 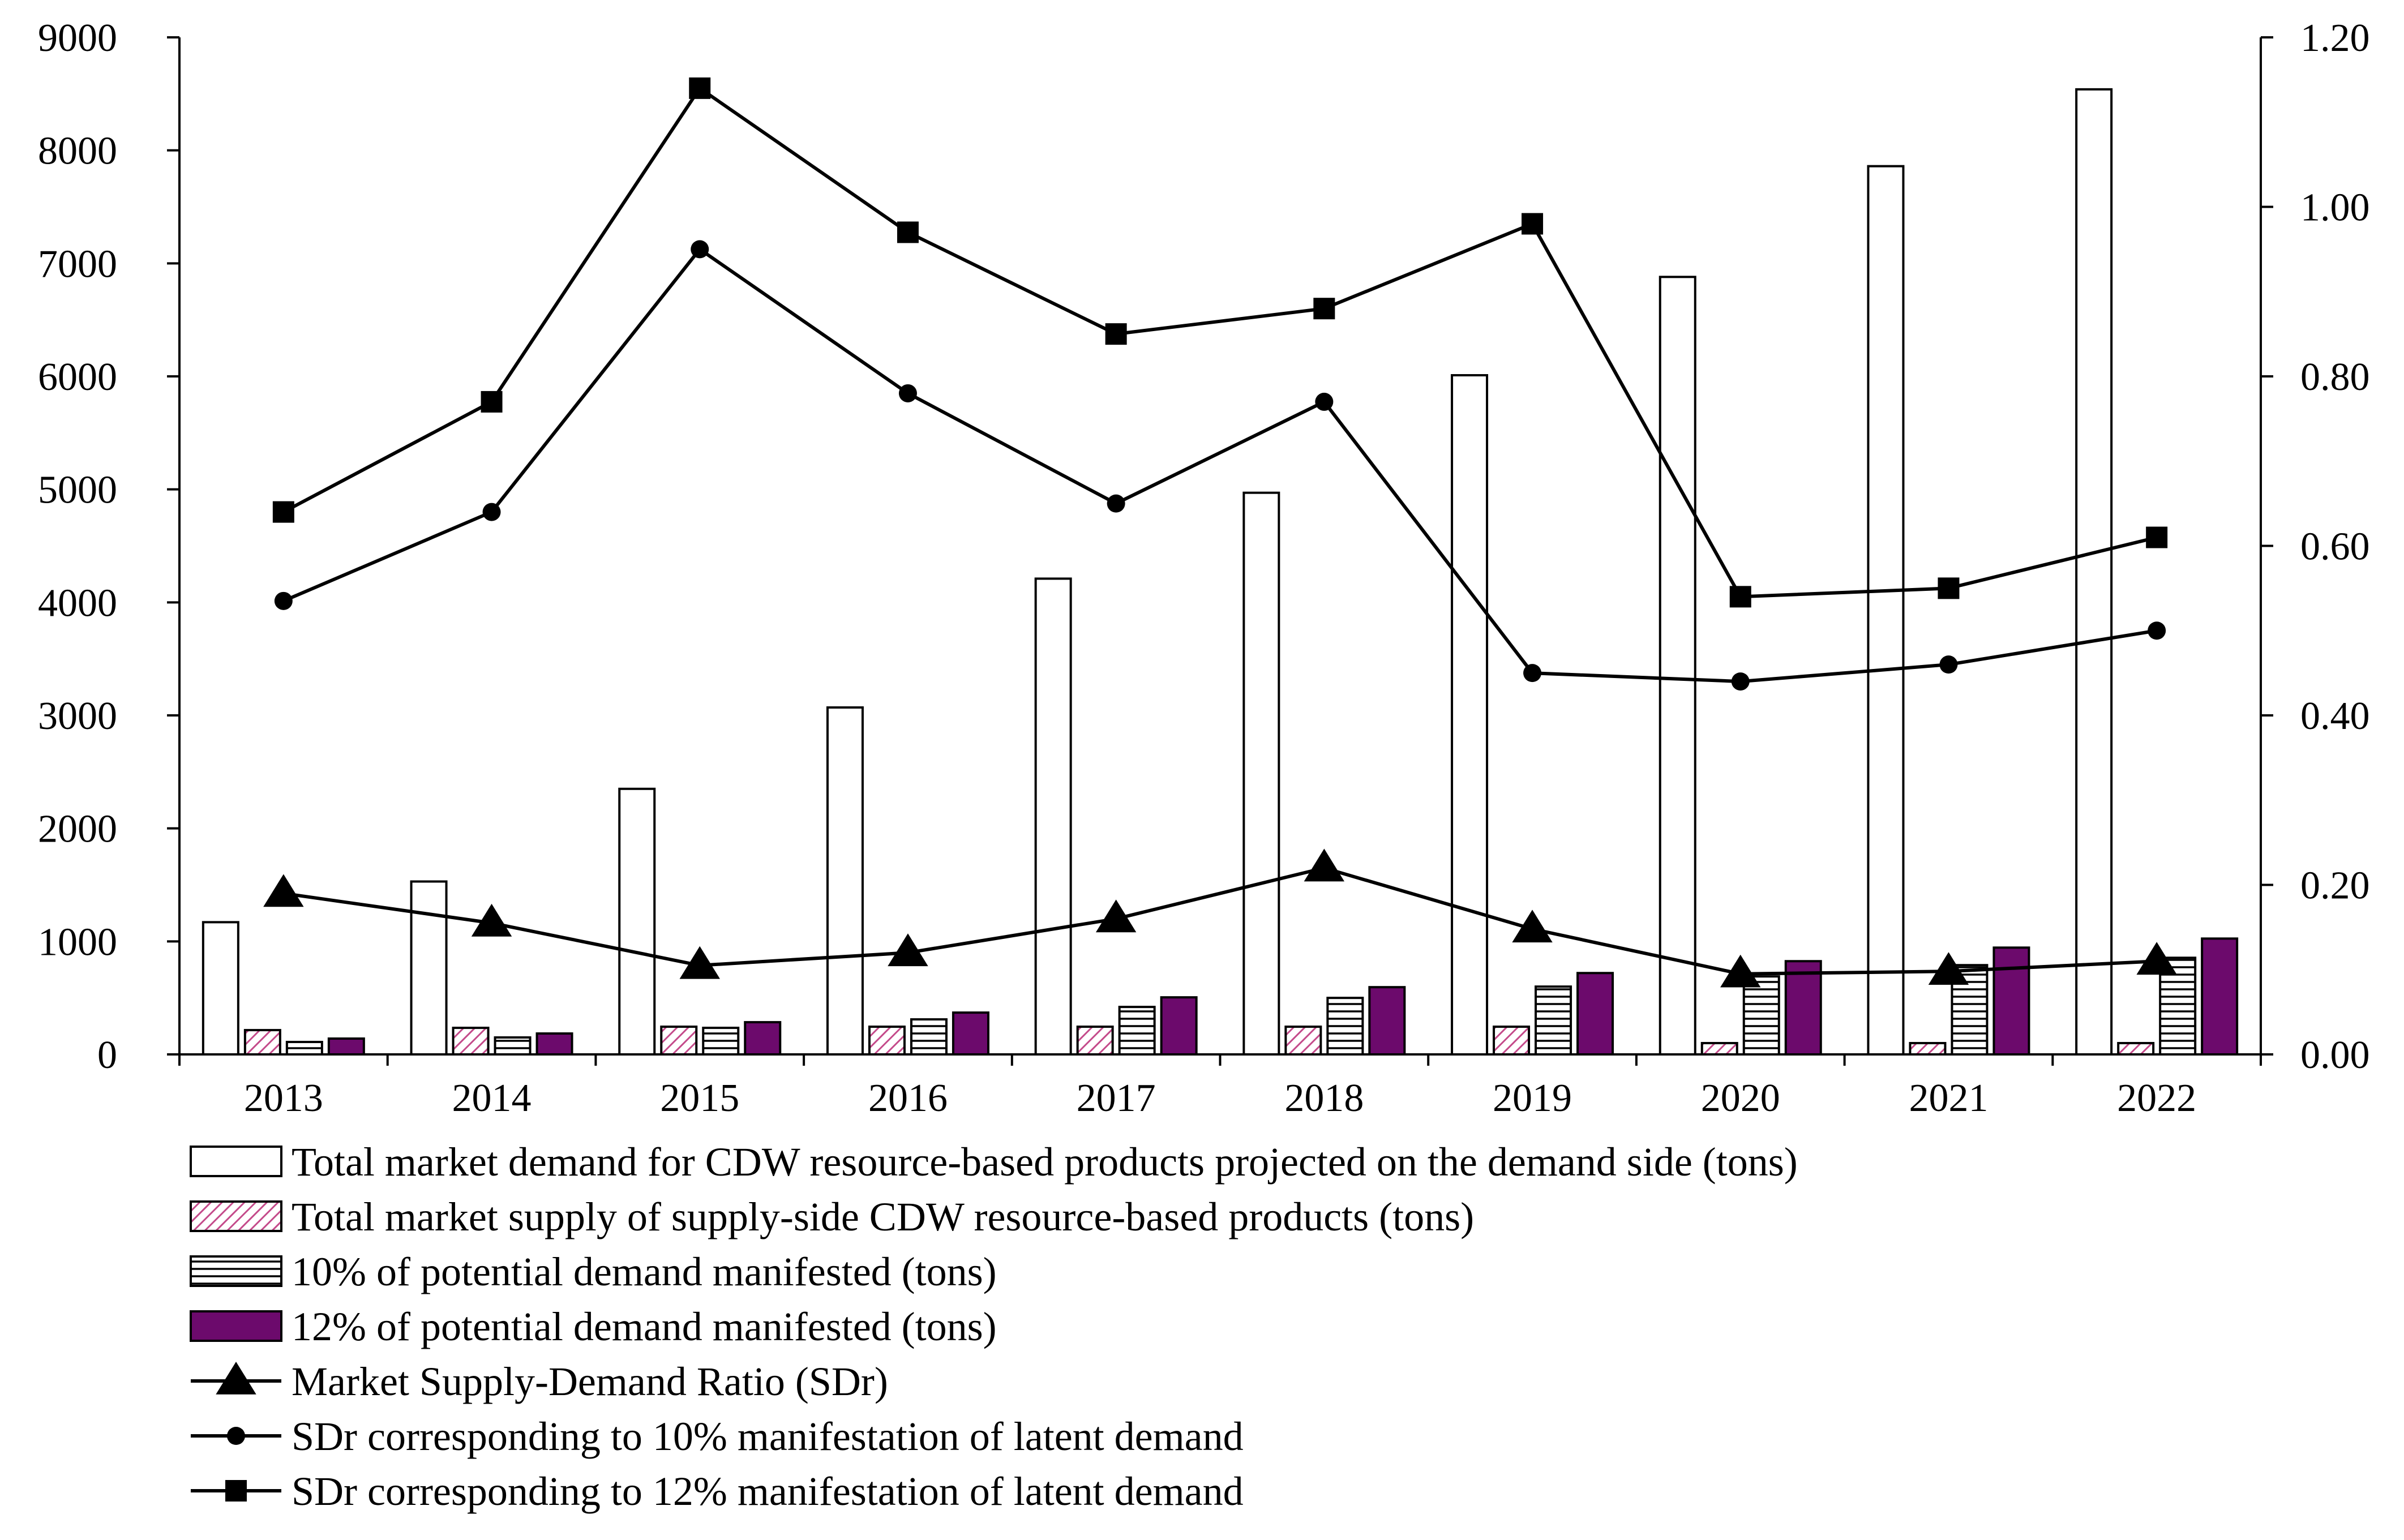 What do you see at coordinates (2335, 1055) in the screenshot?
I see `y2-tick-label: 0.00` at bounding box center [2335, 1055].